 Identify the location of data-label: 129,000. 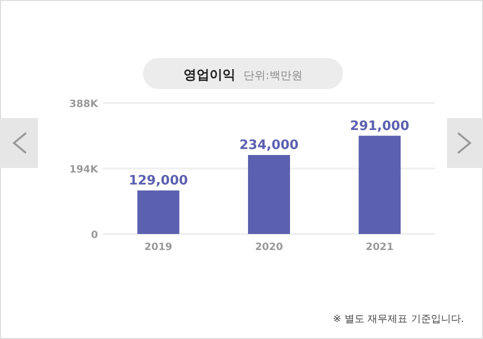
(158, 180).